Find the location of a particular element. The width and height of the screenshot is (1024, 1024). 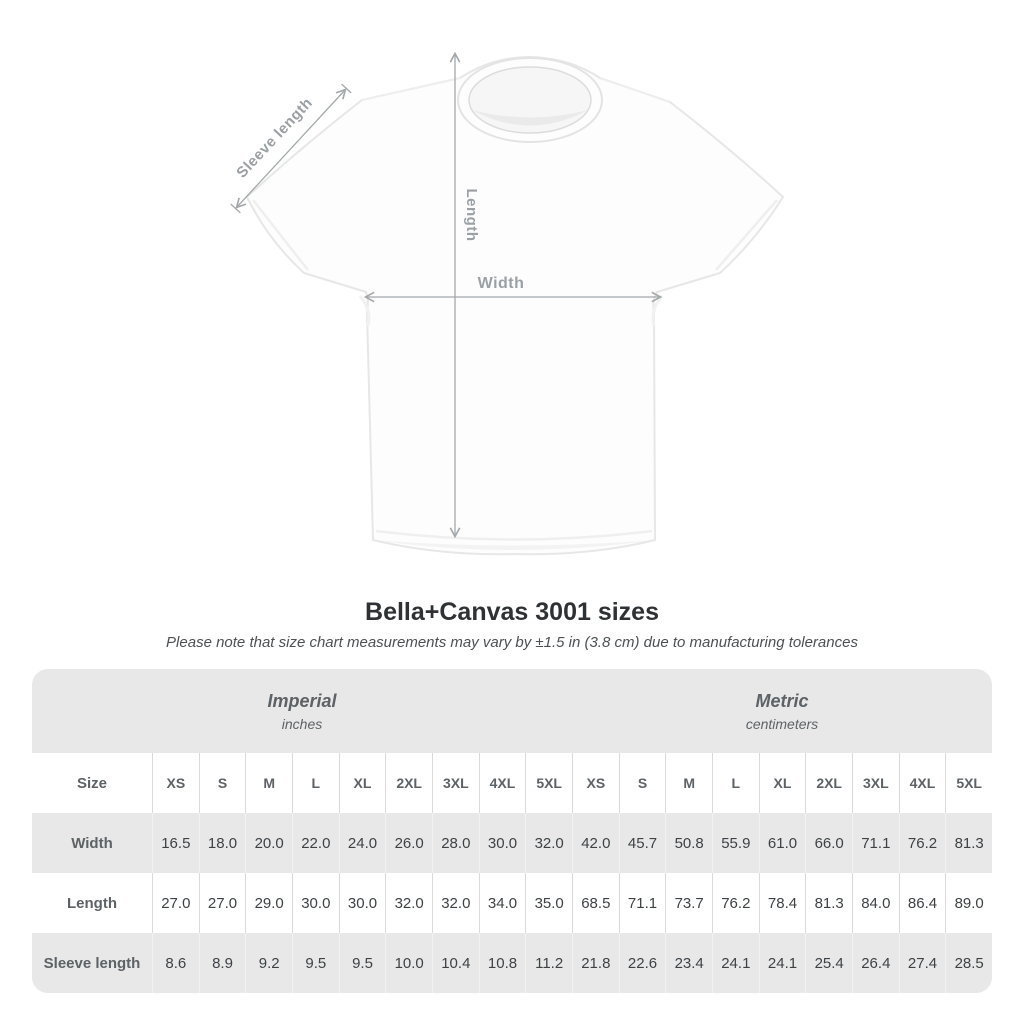

size-value-cell: 21.8 is located at coordinates (595, 963).